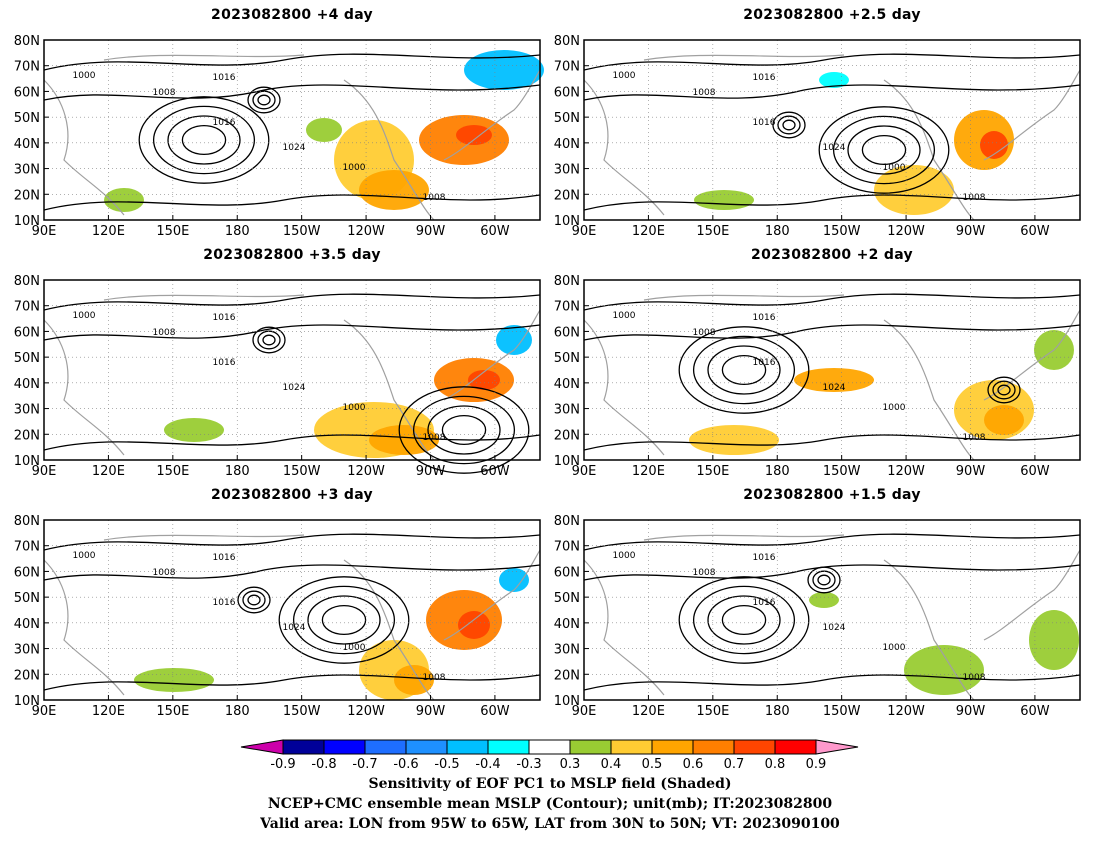  I want to click on colorbar-tick-label: 0.4, so click(611, 764).